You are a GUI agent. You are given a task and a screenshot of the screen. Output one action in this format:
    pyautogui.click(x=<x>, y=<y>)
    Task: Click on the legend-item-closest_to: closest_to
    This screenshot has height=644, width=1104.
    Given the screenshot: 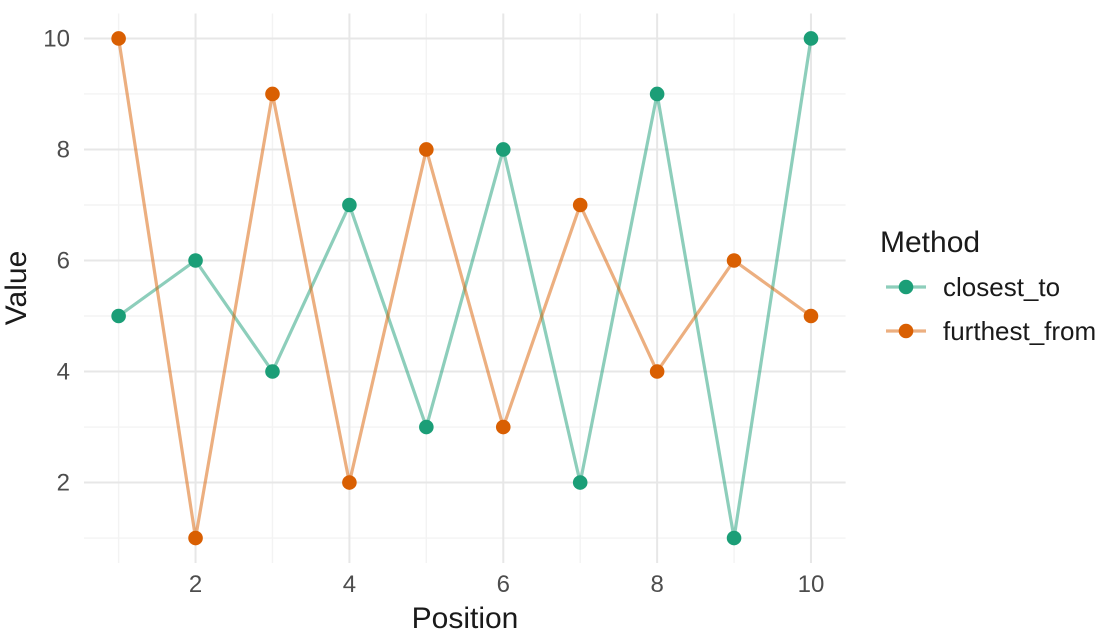 What is the action you would take?
    pyautogui.click(x=973, y=287)
    